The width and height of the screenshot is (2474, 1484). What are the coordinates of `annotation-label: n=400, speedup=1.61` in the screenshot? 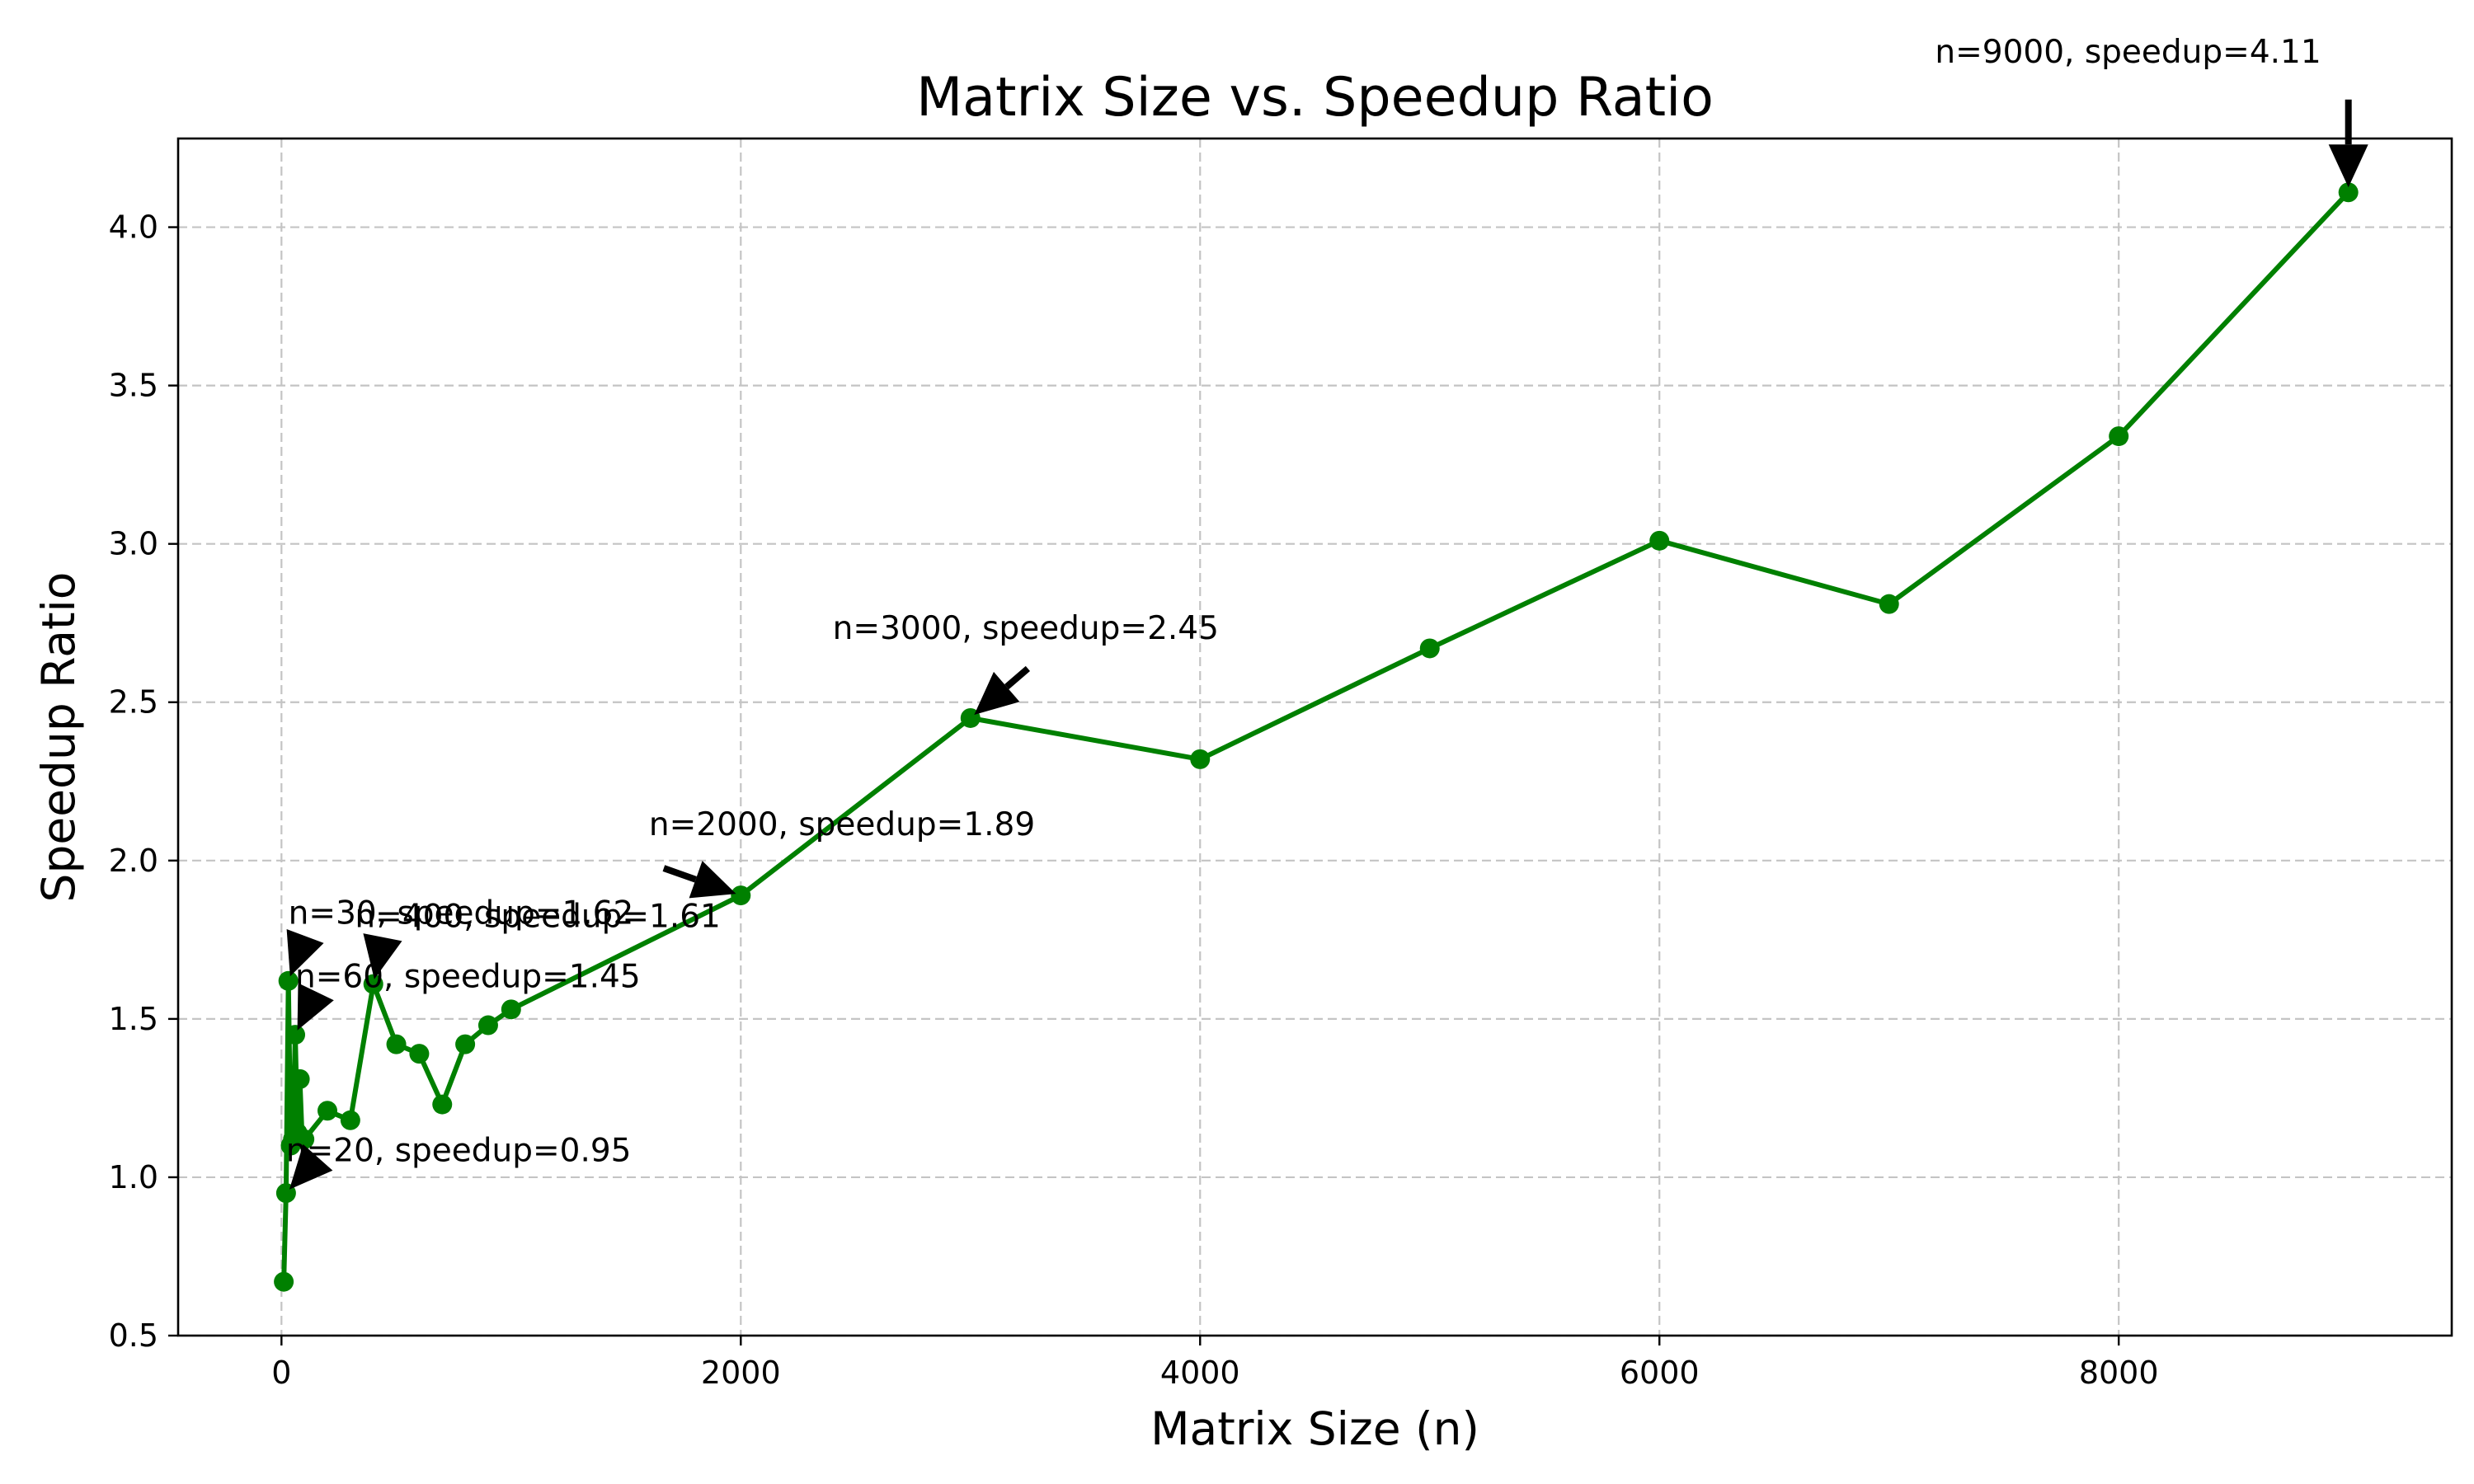 It's located at (537, 916).